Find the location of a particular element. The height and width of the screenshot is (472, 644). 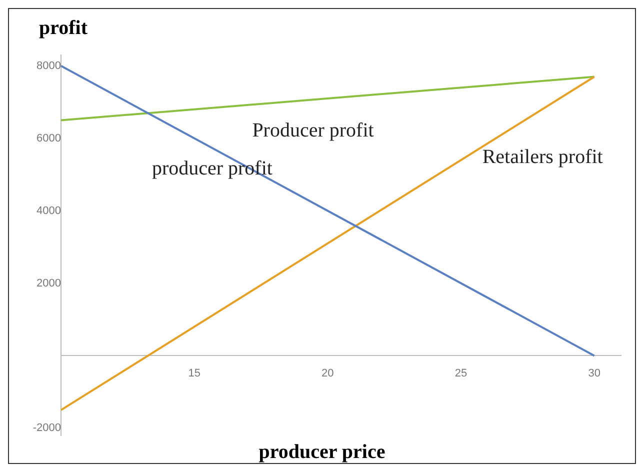

x-tick-label: 15 is located at coordinates (194, 373).